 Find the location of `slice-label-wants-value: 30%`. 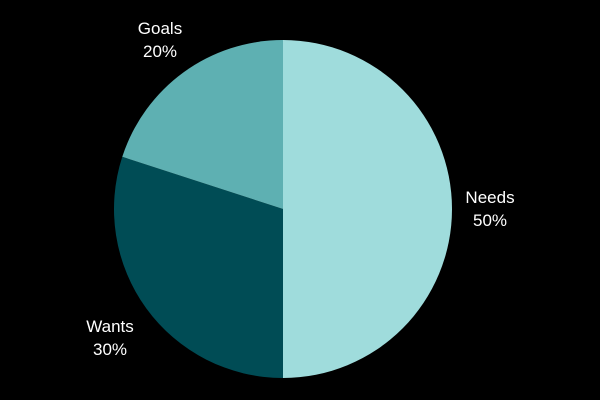

slice-label-wants-value: 30% is located at coordinates (110, 349).